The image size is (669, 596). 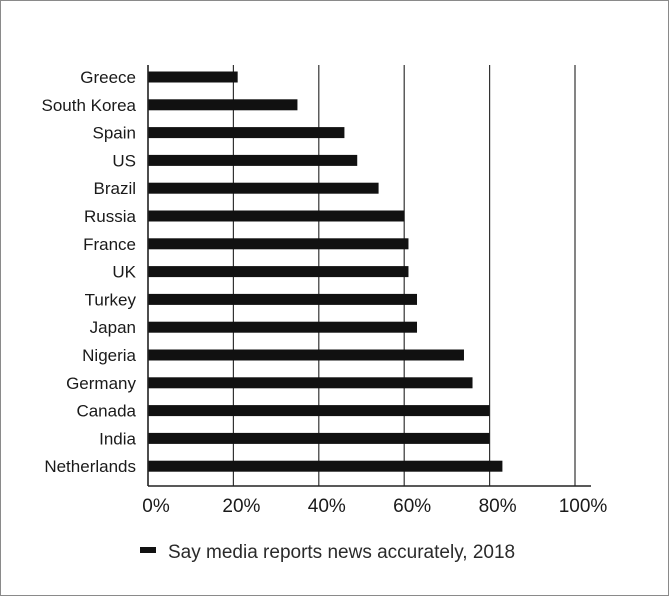 What do you see at coordinates (310, 383) in the screenshot?
I see `bar-germany` at bounding box center [310, 383].